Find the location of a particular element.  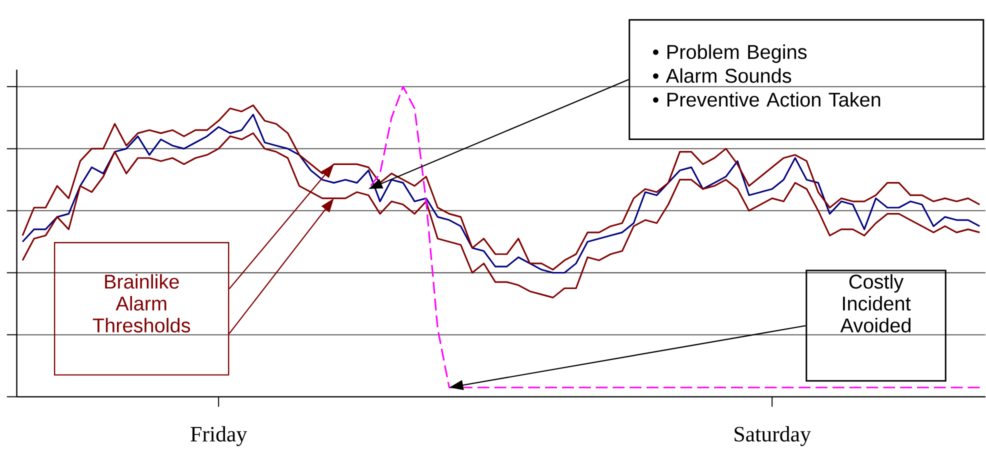

text: • Problem Begins is located at coordinates (730, 53).